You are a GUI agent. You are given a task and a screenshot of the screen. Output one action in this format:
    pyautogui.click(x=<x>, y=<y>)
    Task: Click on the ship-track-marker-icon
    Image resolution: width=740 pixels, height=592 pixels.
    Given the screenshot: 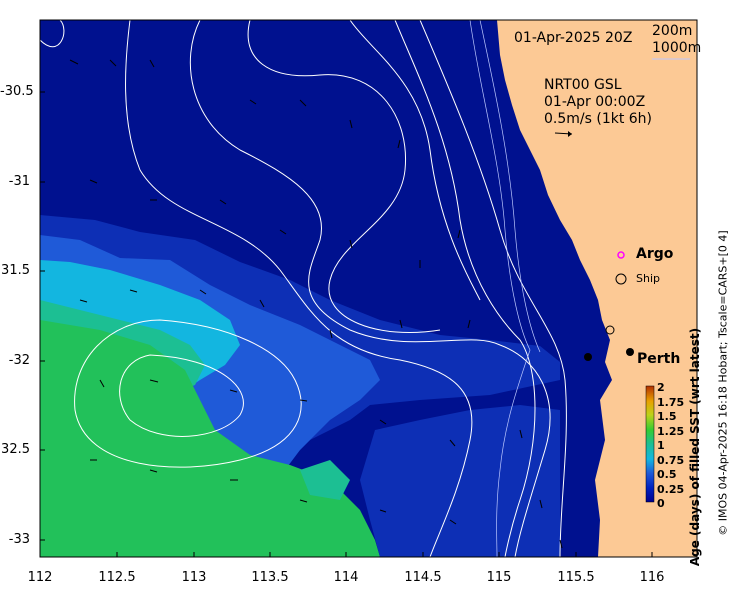 What is the action you would take?
    pyautogui.click(x=610, y=330)
    